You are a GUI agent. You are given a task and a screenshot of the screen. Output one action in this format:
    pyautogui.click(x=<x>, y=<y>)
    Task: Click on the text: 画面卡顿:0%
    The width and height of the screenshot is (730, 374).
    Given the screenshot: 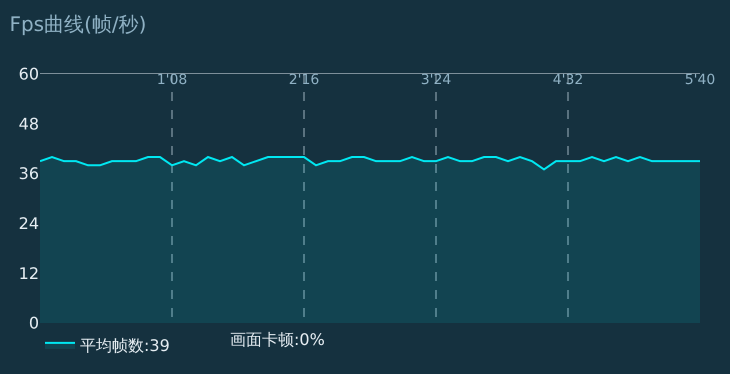 What is the action you would take?
    pyautogui.click(x=277, y=339)
    